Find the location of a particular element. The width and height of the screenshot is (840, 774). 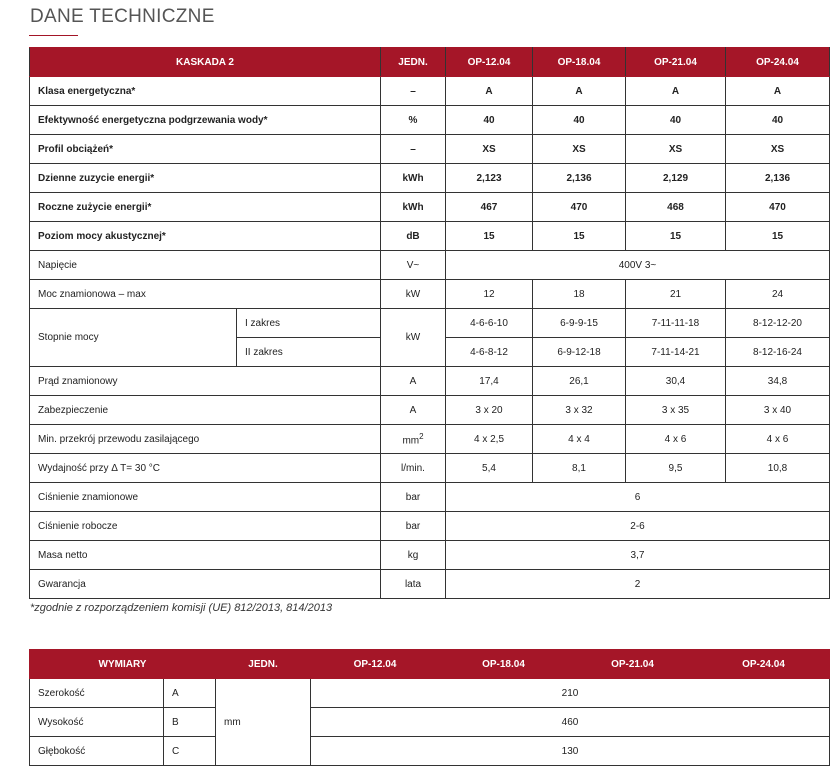

value-cell: 4 x 4 is located at coordinates (579, 439).